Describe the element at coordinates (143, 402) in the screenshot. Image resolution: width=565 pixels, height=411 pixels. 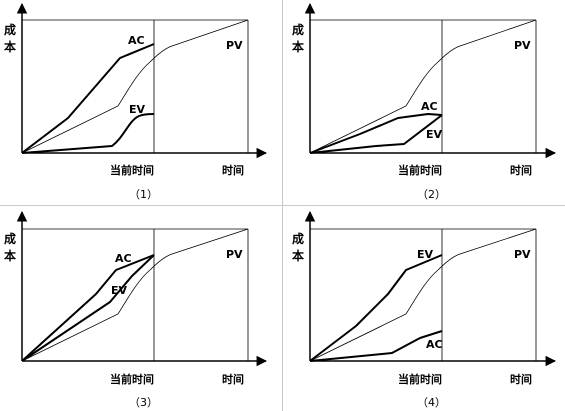
I see `caption: （3）` at that location.